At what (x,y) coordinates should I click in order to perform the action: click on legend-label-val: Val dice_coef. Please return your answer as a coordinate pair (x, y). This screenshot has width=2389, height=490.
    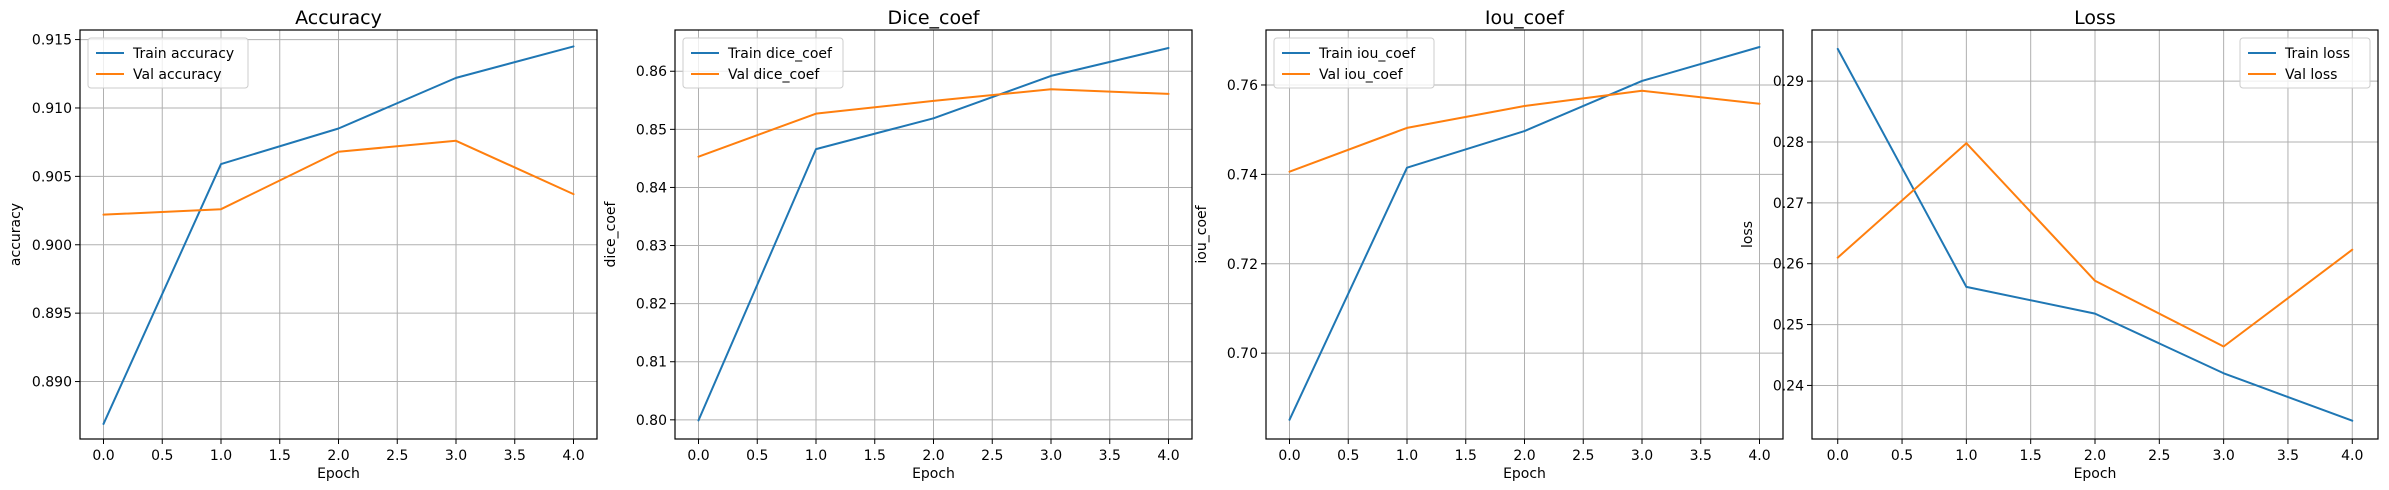
    Looking at the image, I should click on (774, 75).